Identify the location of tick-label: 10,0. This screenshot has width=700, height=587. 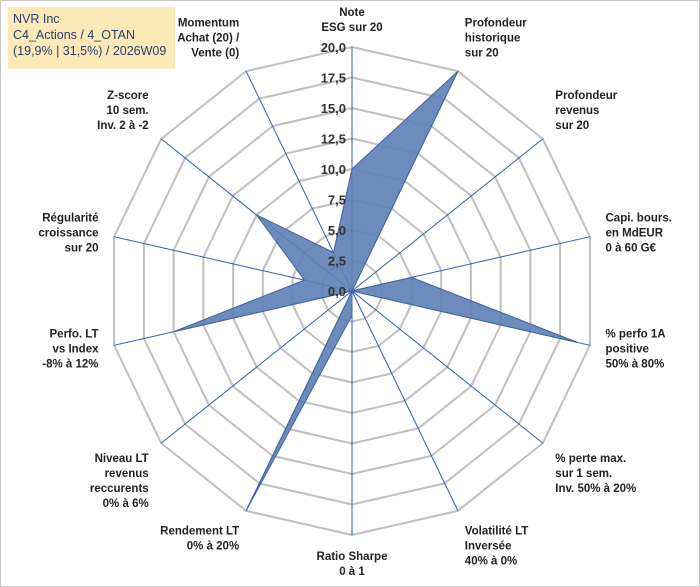
(333, 169).